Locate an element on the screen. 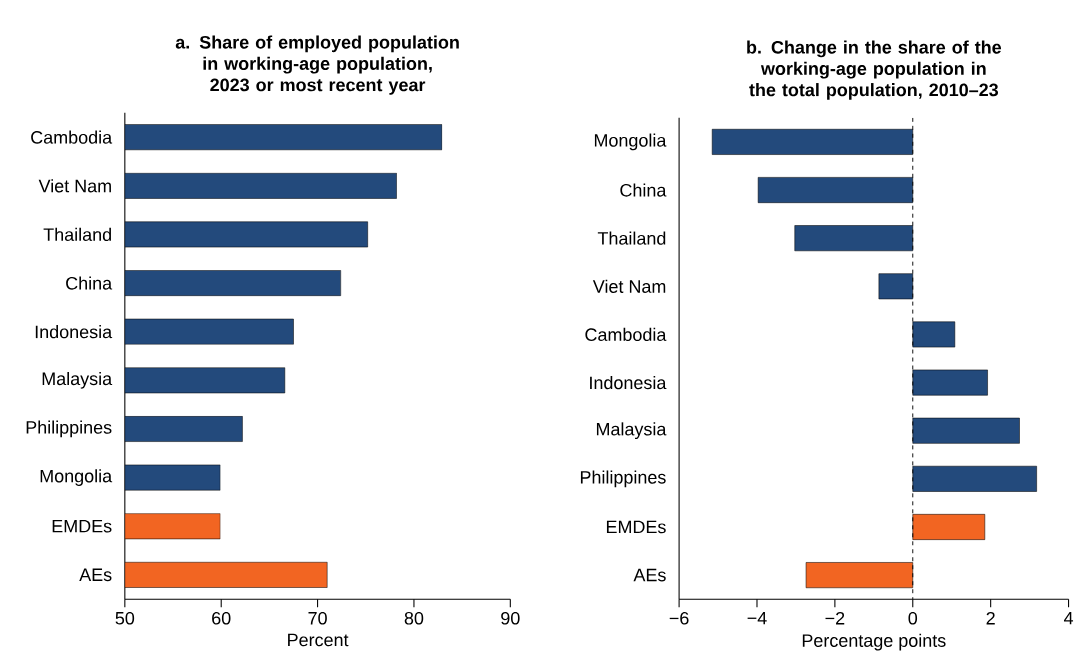 The width and height of the screenshot is (1078, 672). x-tick-label: −2 is located at coordinates (835, 618).